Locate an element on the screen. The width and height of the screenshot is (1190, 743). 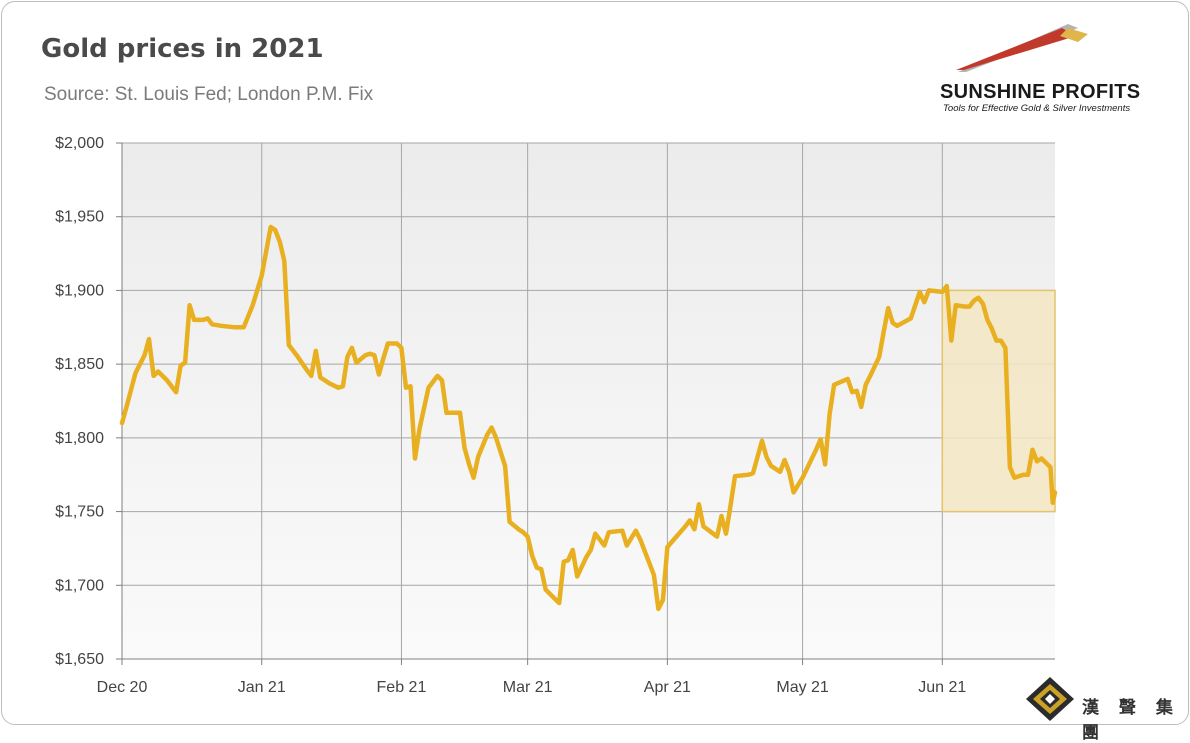
y-tick-label: $1,900 is located at coordinates (79, 290).